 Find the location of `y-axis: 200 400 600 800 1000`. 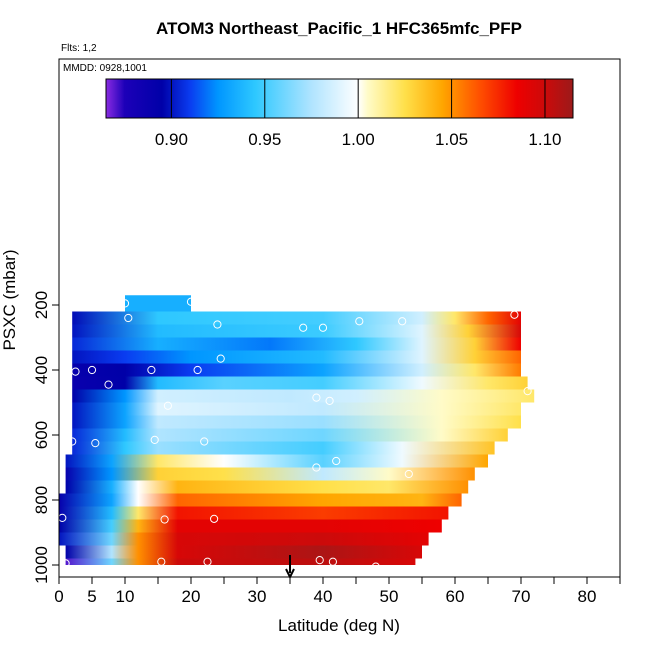

y-axis: 200 400 600 800 1000 is located at coordinates (45, 437).